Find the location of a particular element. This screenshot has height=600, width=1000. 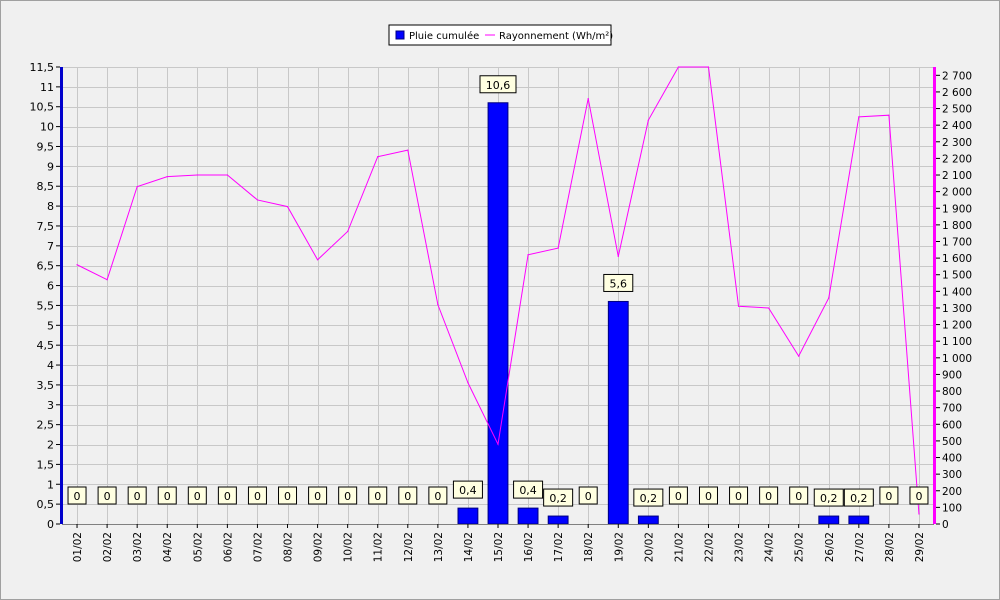

bar-rain-15/02 is located at coordinates (498, 313).